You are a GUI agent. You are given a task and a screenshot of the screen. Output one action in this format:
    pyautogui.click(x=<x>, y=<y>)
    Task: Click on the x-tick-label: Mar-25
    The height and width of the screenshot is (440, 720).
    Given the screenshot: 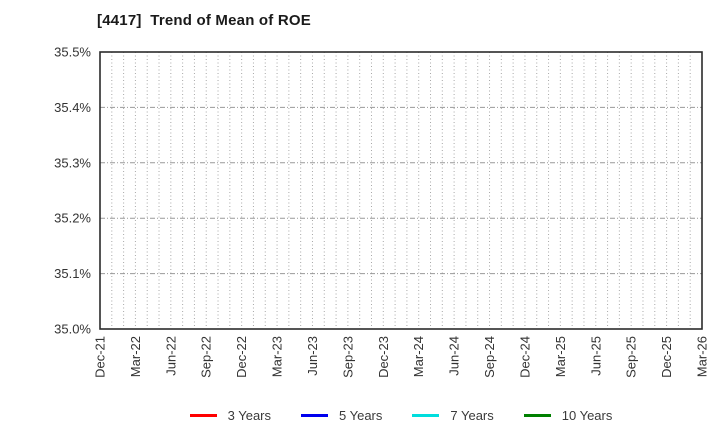 What is the action you would take?
    pyautogui.click(x=560, y=356)
    